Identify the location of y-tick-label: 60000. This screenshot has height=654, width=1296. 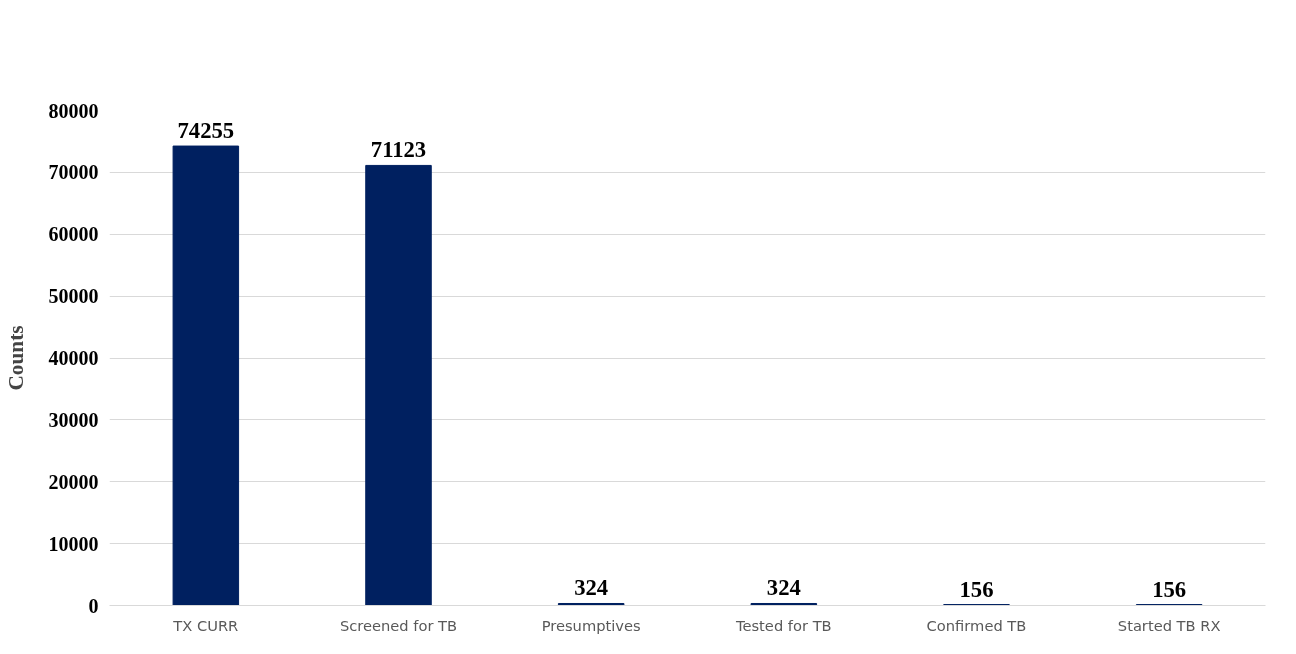
(73, 234).